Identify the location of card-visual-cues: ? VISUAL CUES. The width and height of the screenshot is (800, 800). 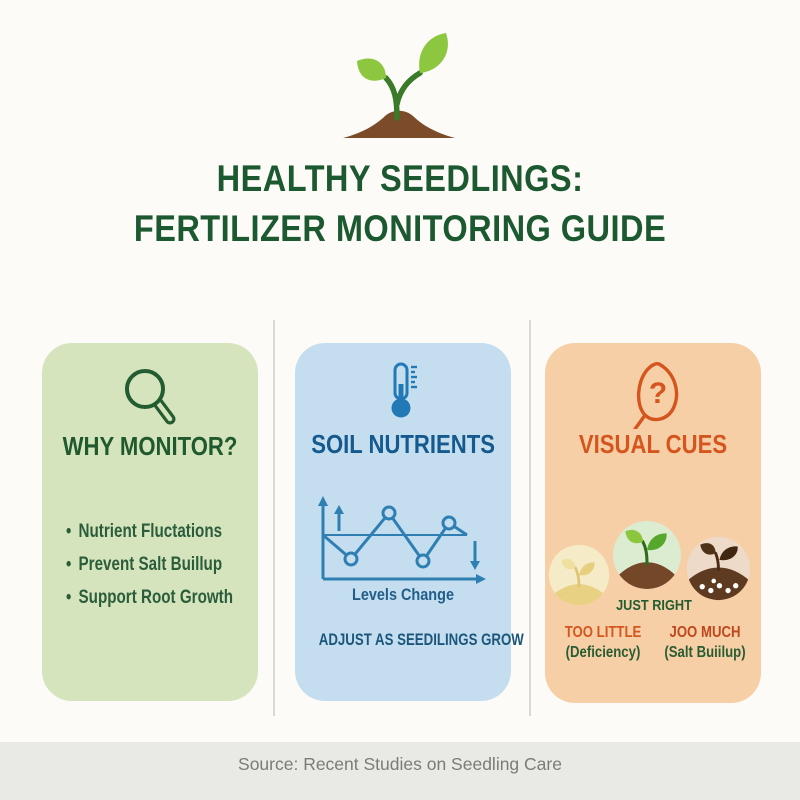
(653, 523).